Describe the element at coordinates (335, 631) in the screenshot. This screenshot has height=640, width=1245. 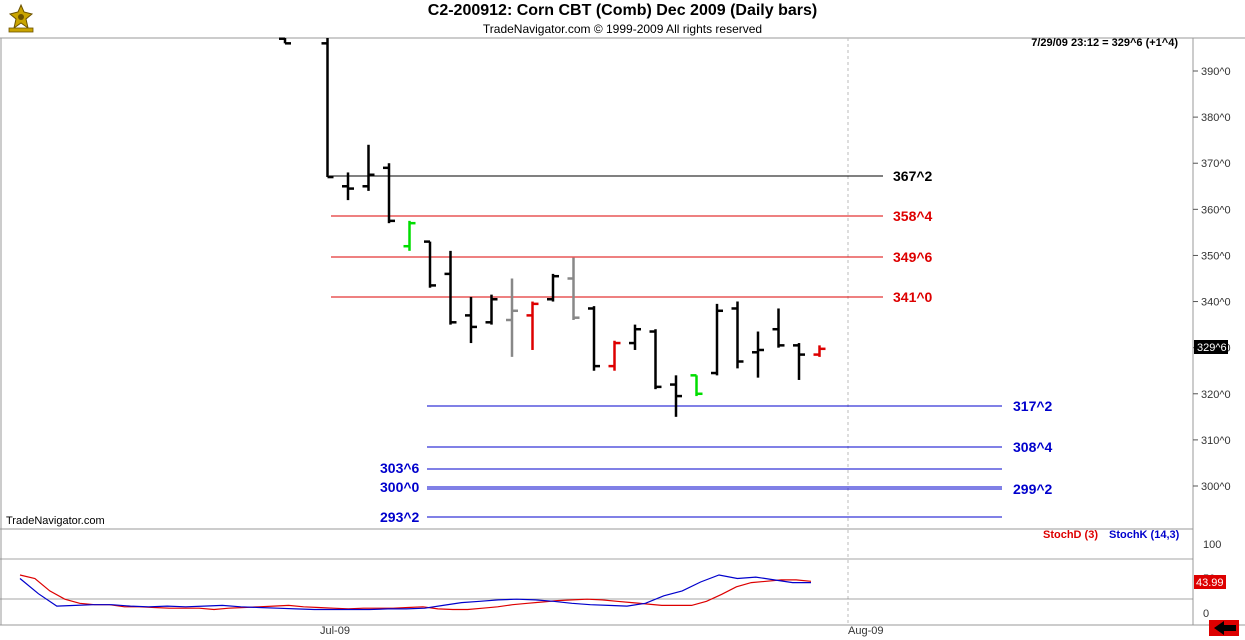
I see `time-label-jul: Jul-09` at that location.